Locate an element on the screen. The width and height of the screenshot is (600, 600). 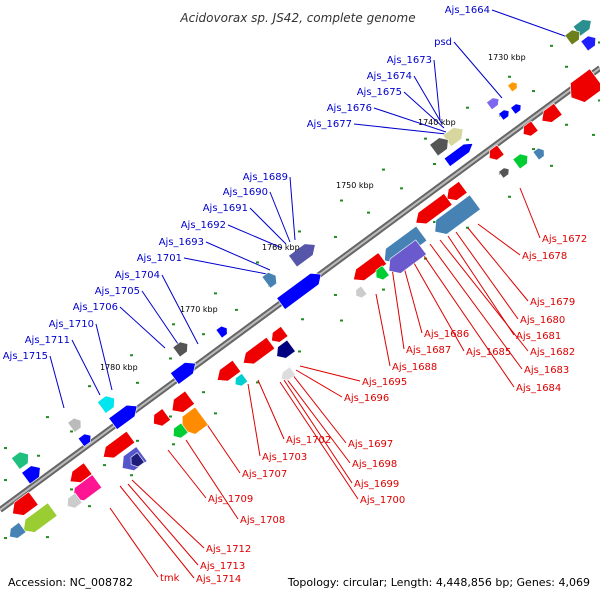
forward-gene-label: Ajs_1705 is located at coordinates (117, 291).